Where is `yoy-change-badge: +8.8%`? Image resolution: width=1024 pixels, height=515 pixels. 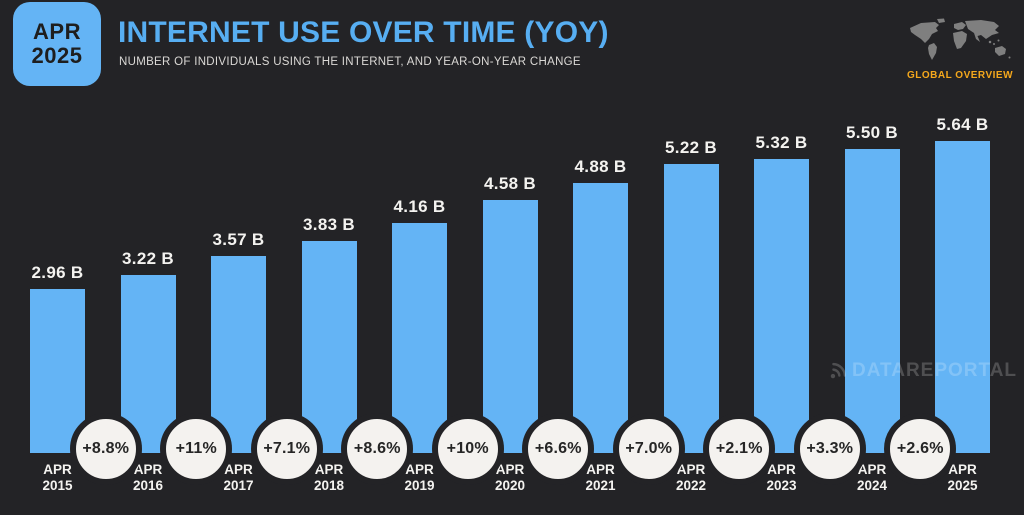
yoy-change-badge: +8.8% is located at coordinates (105, 449).